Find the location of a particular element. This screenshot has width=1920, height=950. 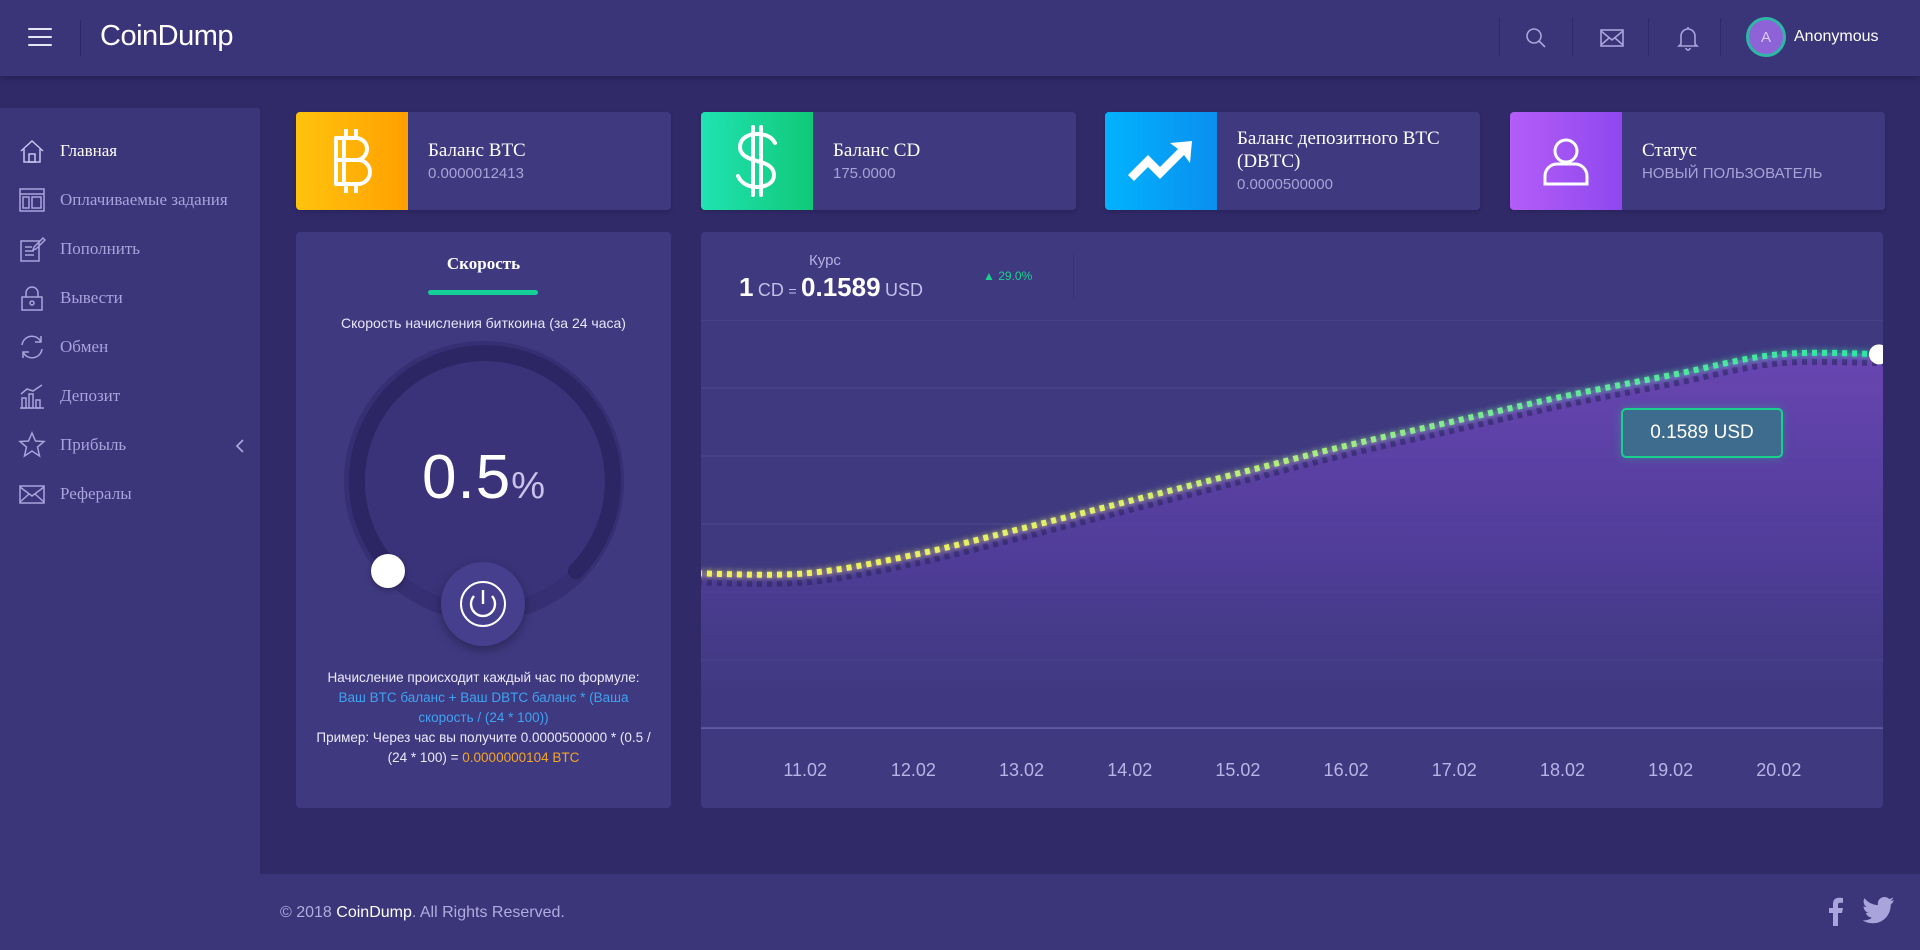

card-title: Баланс CD is located at coordinates (877, 150).